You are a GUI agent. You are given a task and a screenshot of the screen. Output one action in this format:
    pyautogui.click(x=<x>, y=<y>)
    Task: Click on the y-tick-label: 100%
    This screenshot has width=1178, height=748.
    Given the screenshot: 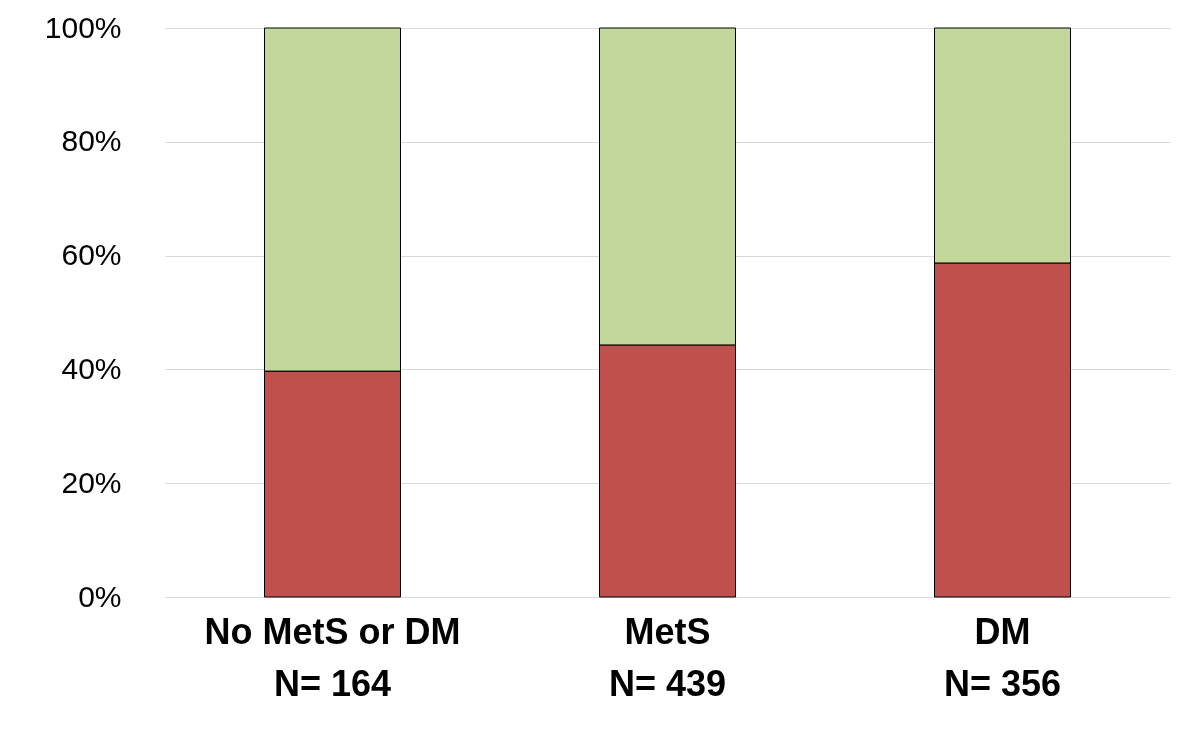 What is the action you would take?
    pyautogui.click(x=83, y=27)
    